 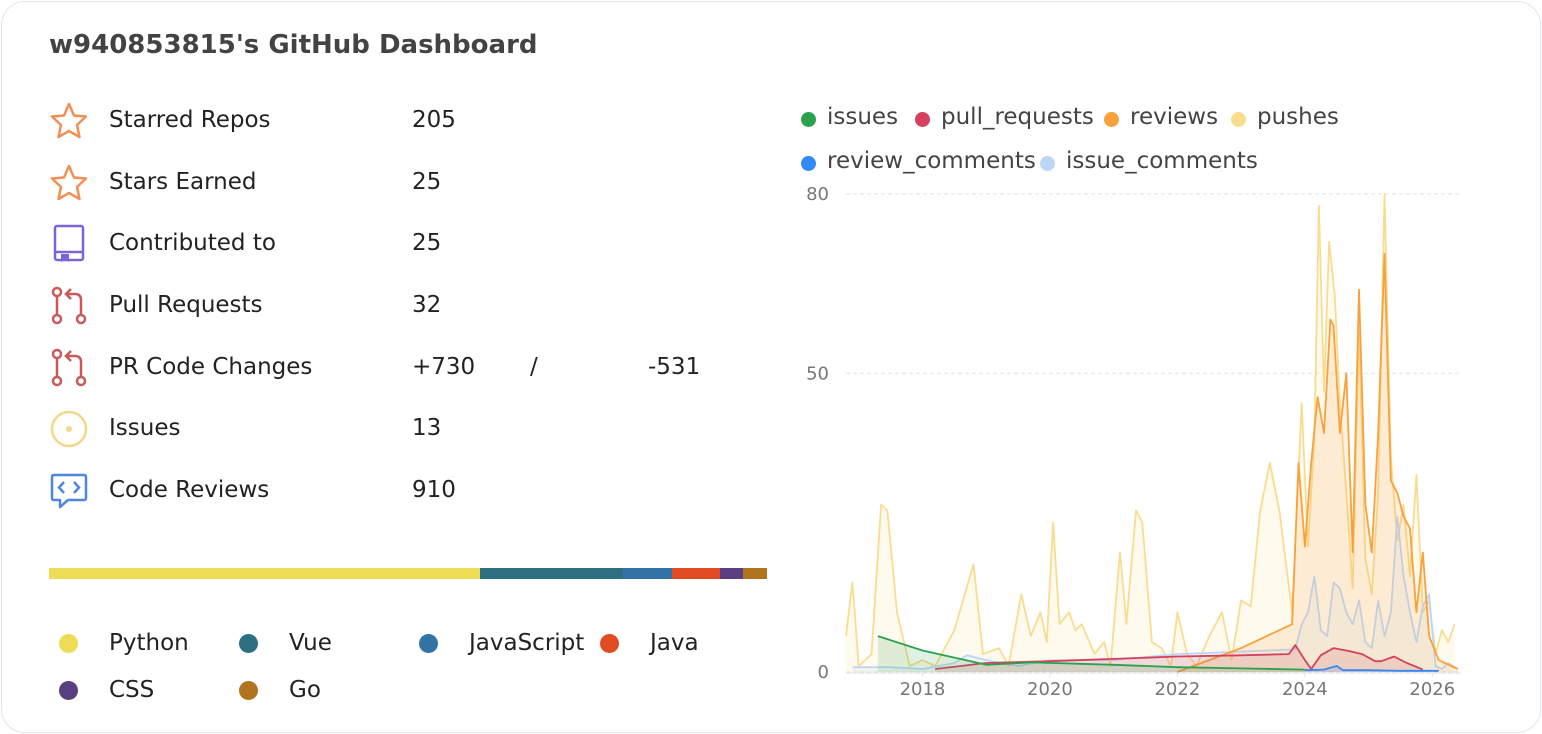 I want to click on legend-label: issue_comments, so click(x=1162, y=161).